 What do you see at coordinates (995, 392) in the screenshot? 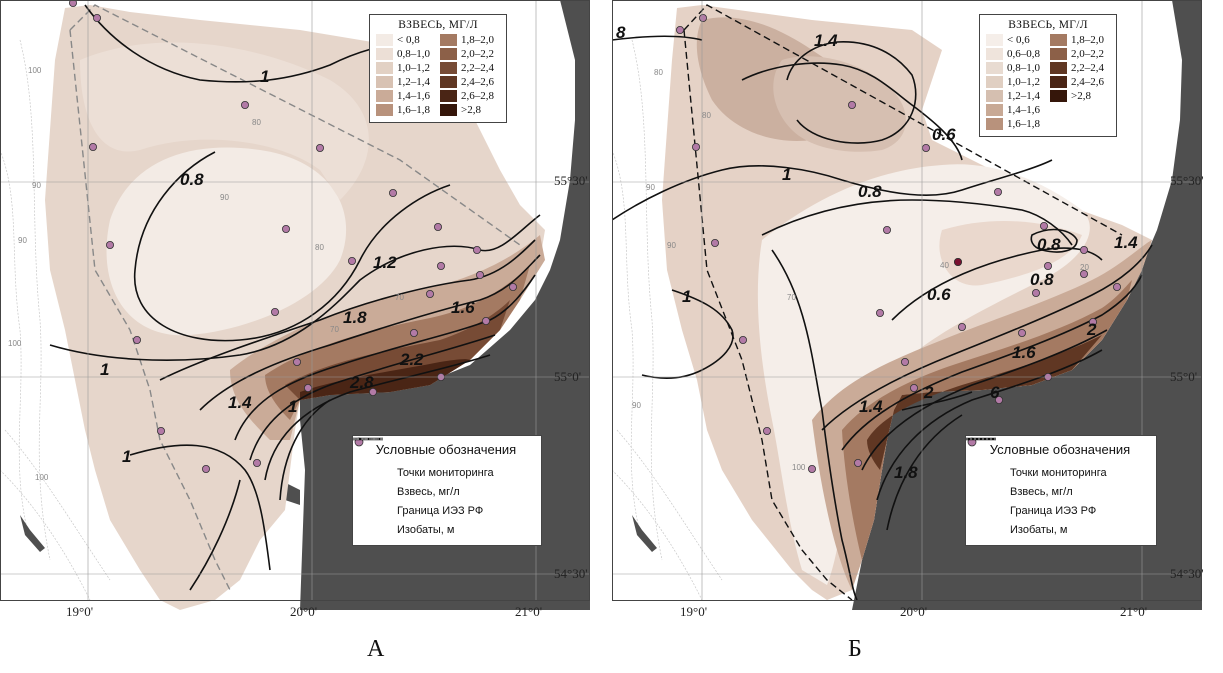
I see `contour-label: 6` at bounding box center [995, 392].